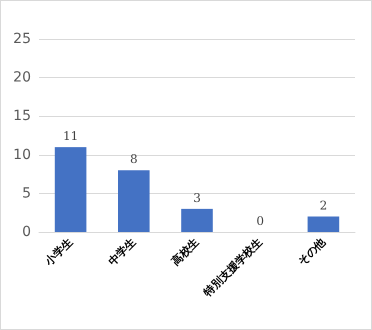 The image size is (372, 330). I want to click on x-tick-label: その他, so click(312, 251).